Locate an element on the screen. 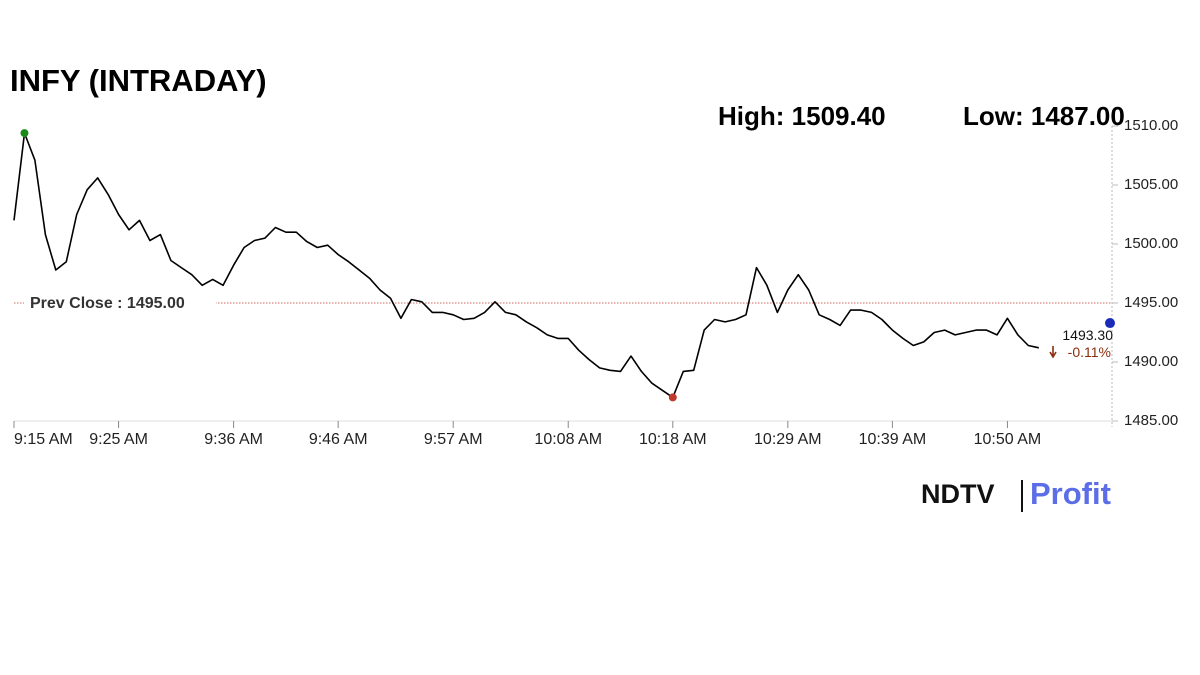 The height and width of the screenshot is (675, 1200). x-tick-label: 9:57 AM is located at coordinates (453, 439).